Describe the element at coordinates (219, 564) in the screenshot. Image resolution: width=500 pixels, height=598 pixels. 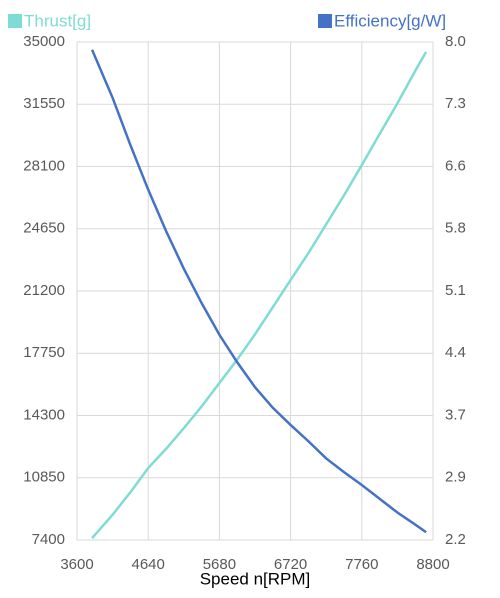
I see `x-tick-label: 5680` at that location.